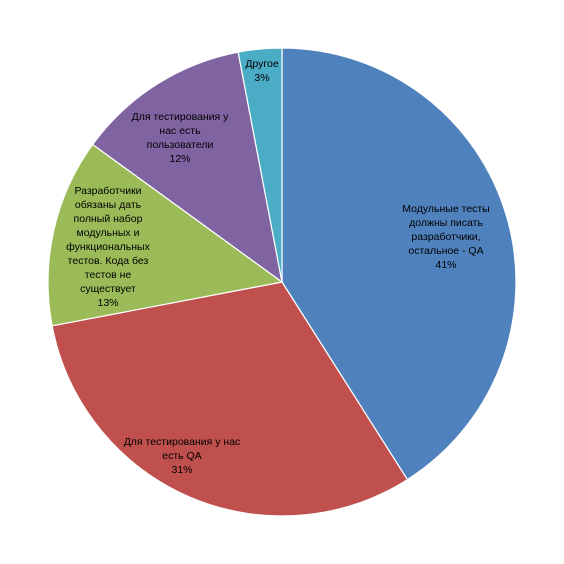 This screenshot has width=564, height=564. I want to click on slice-percent: 3%, so click(262, 78).